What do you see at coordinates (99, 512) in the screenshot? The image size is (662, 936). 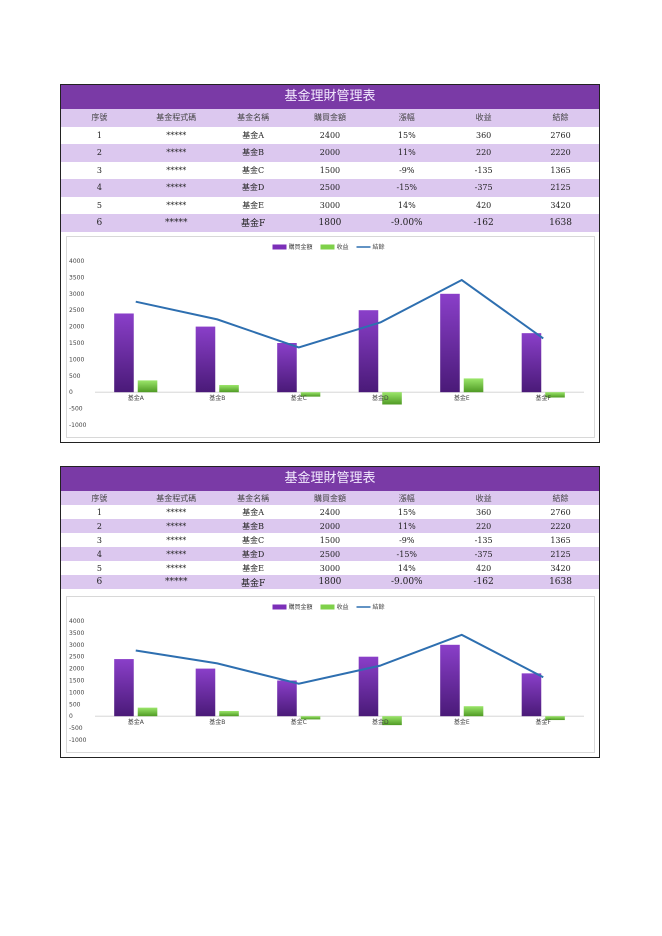 I see `table-cell: 1` at bounding box center [99, 512].